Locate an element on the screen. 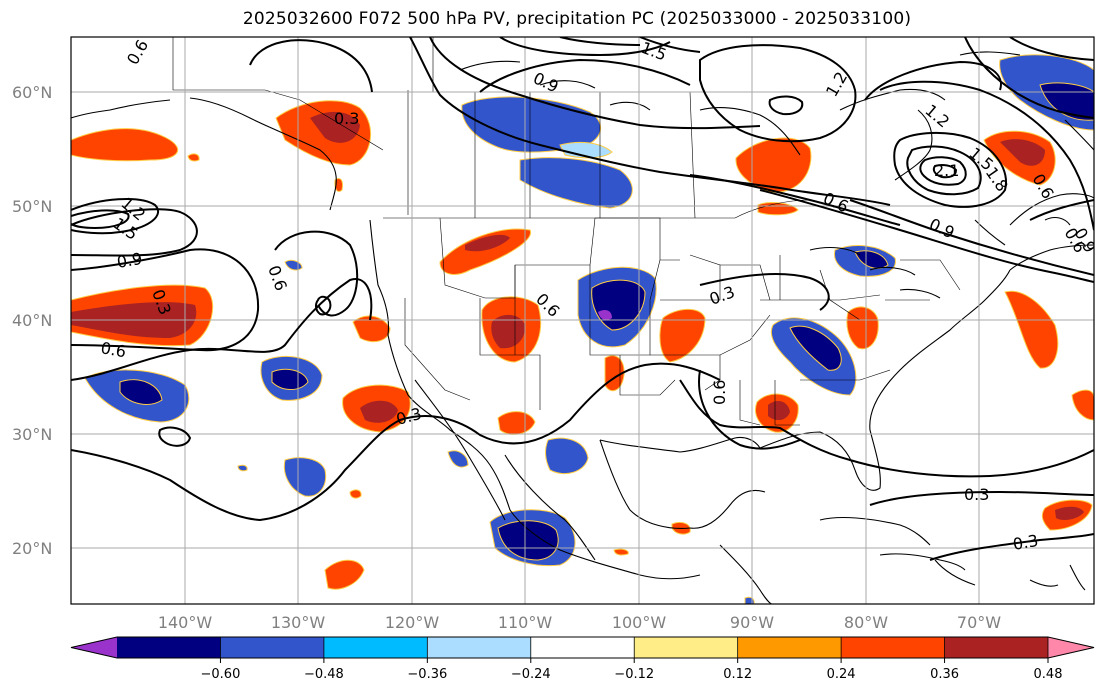 This screenshot has height=698, width=1105. lat-label: 30°N is located at coordinates (32, 434).